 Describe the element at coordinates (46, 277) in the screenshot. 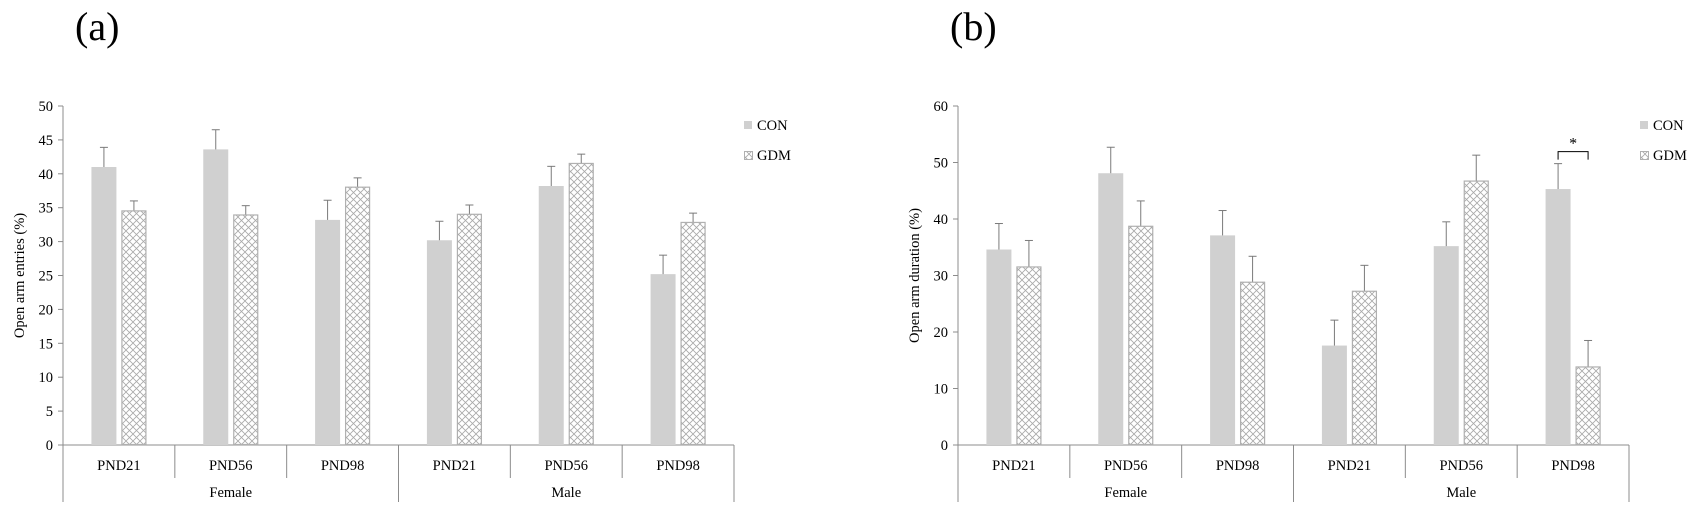

I see `y-tick-label: 25` at that location.